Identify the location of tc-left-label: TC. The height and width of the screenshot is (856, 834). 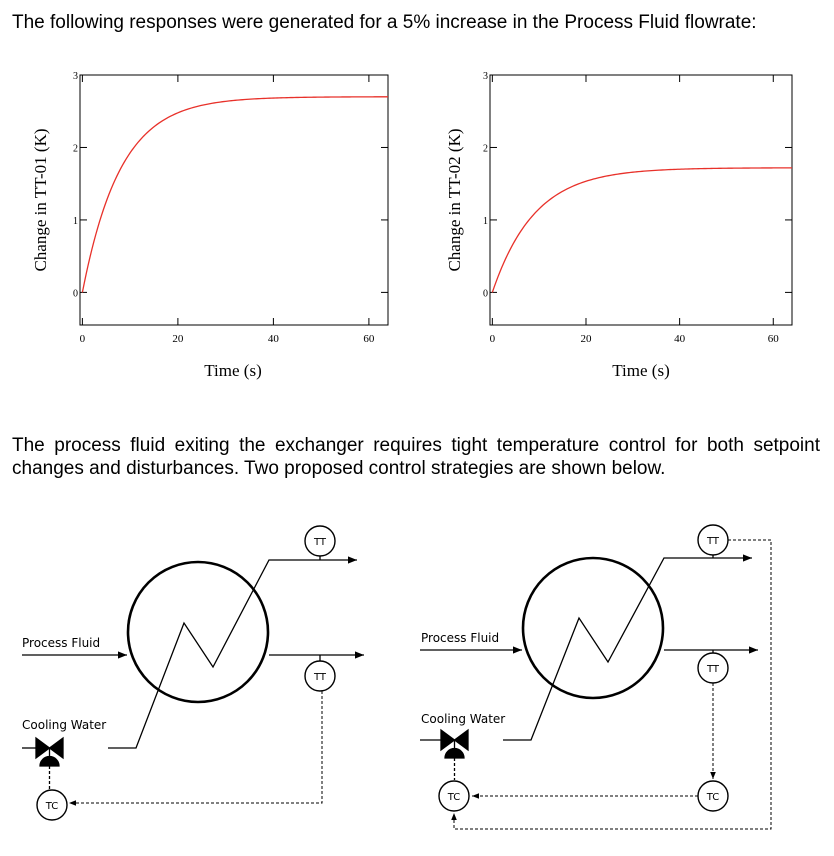
(454, 797).